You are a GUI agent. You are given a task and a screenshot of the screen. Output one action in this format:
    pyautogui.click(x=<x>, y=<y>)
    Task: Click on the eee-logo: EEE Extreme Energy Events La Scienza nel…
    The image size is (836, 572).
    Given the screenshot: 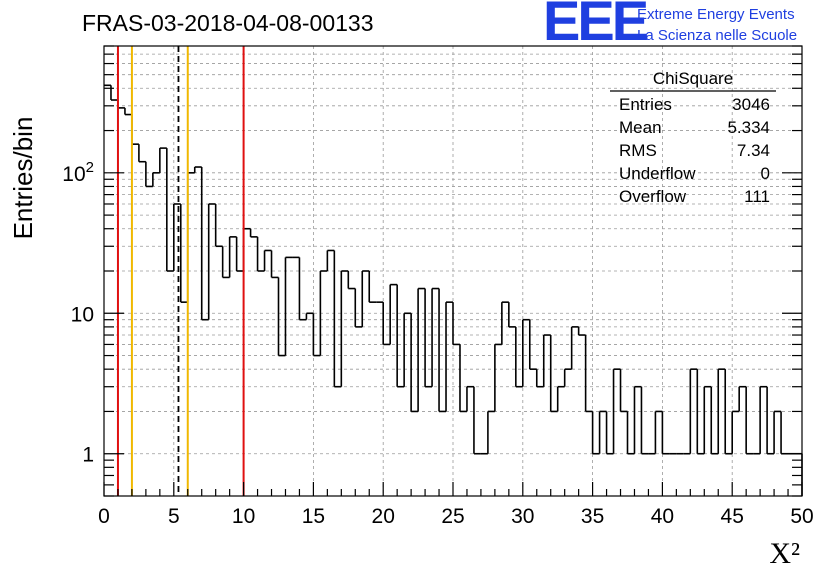 What is the action you would take?
    pyautogui.click(x=670, y=26)
    